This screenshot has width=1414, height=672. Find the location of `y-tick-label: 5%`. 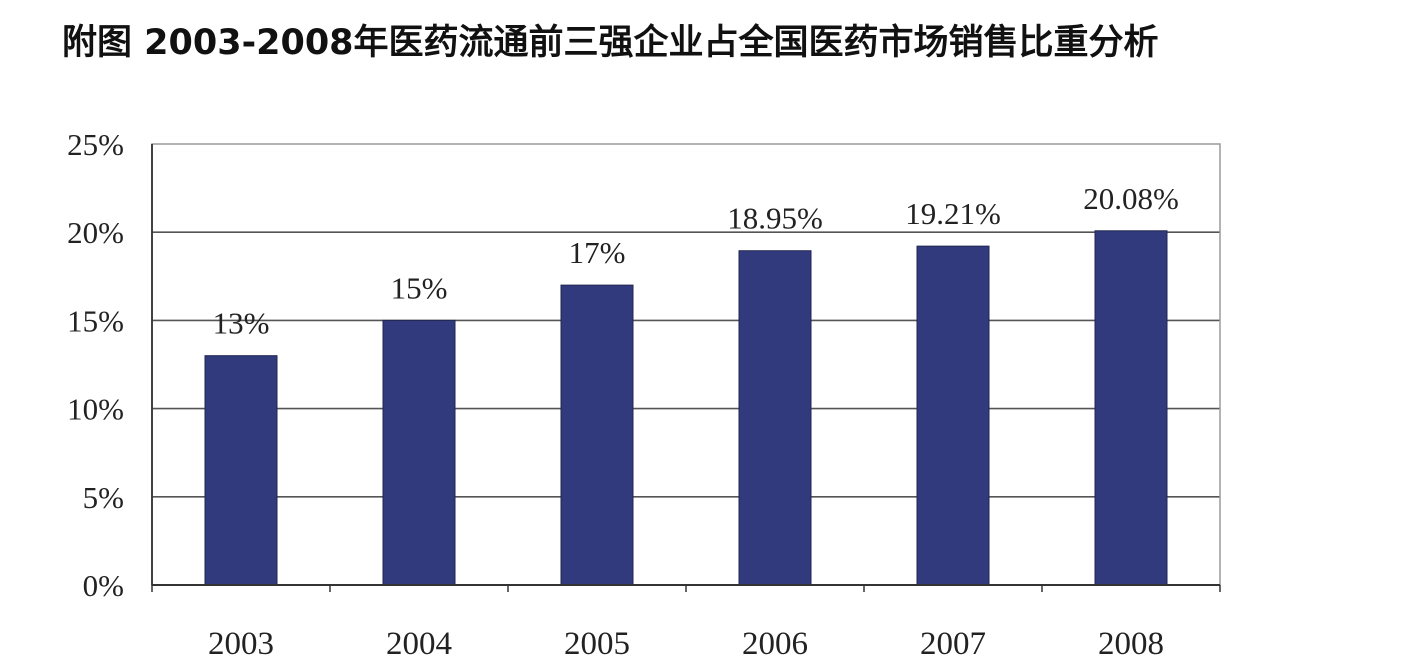

y-tick-label: 5% is located at coordinates (103, 497).